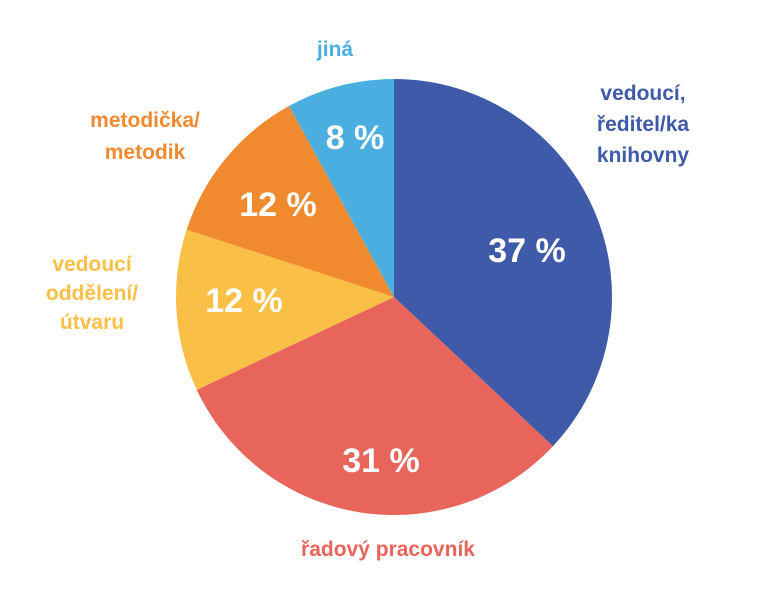  What do you see at coordinates (643, 155) in the screenshot?
I see `slice-category-label-line: knihovny` at bounding box center [643, 155].